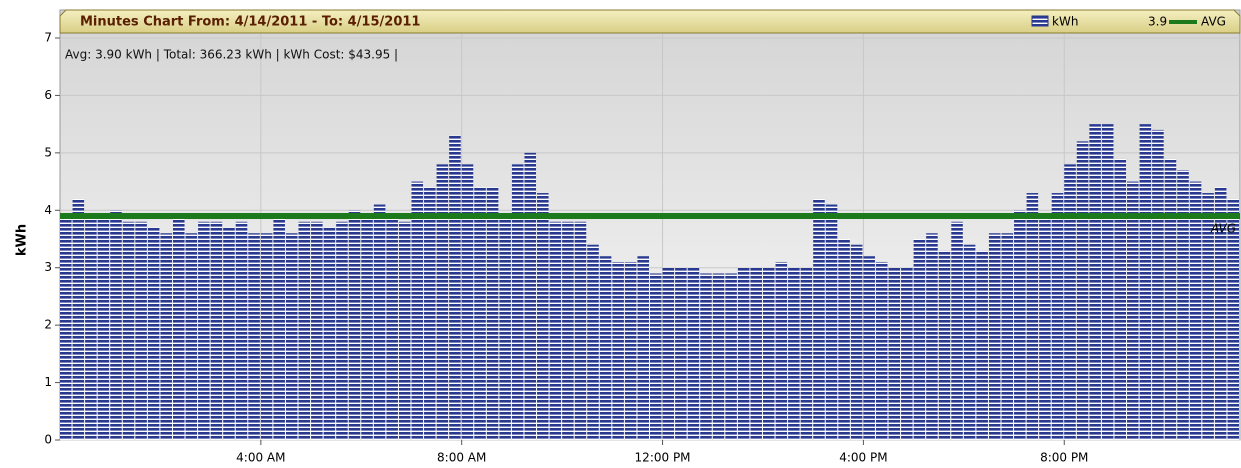  Describe the element at coordinates (461, 458) in the screenshot. I see `x-tick-label: 8:00 AM` at that location.